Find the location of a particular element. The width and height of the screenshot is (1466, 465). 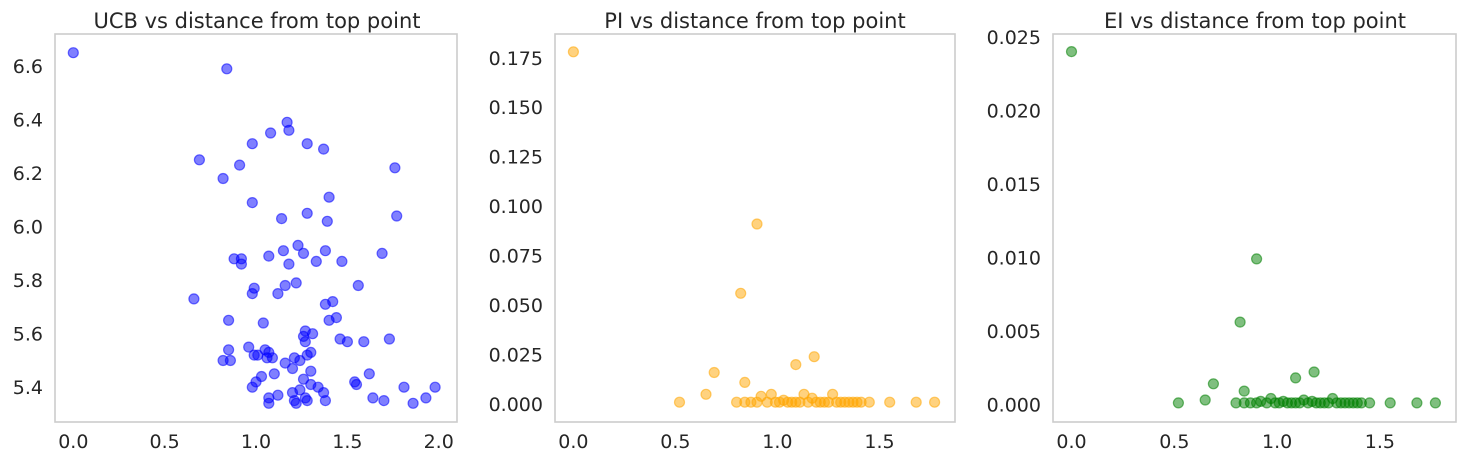

ucb-x-tick-label: 0.5 is located at coordinates (164, 442).